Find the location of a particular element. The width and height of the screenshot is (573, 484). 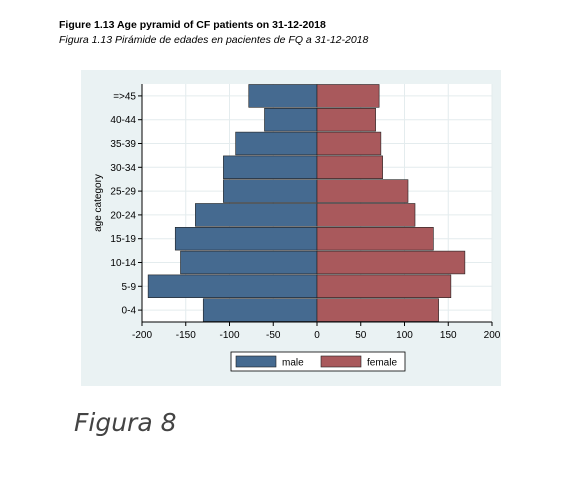

legend-swatch-female is located at coordinates (341, 361).